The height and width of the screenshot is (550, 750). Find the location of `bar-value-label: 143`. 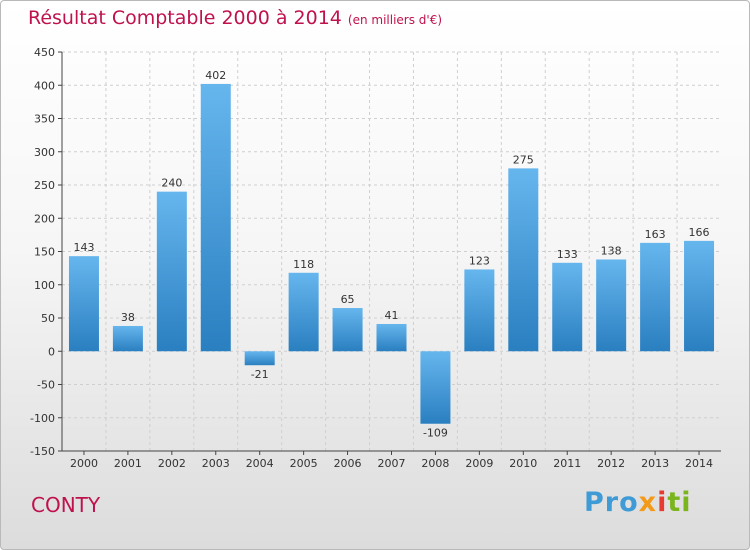

bar-value-label: 143 is located at coordinates (83, 247).